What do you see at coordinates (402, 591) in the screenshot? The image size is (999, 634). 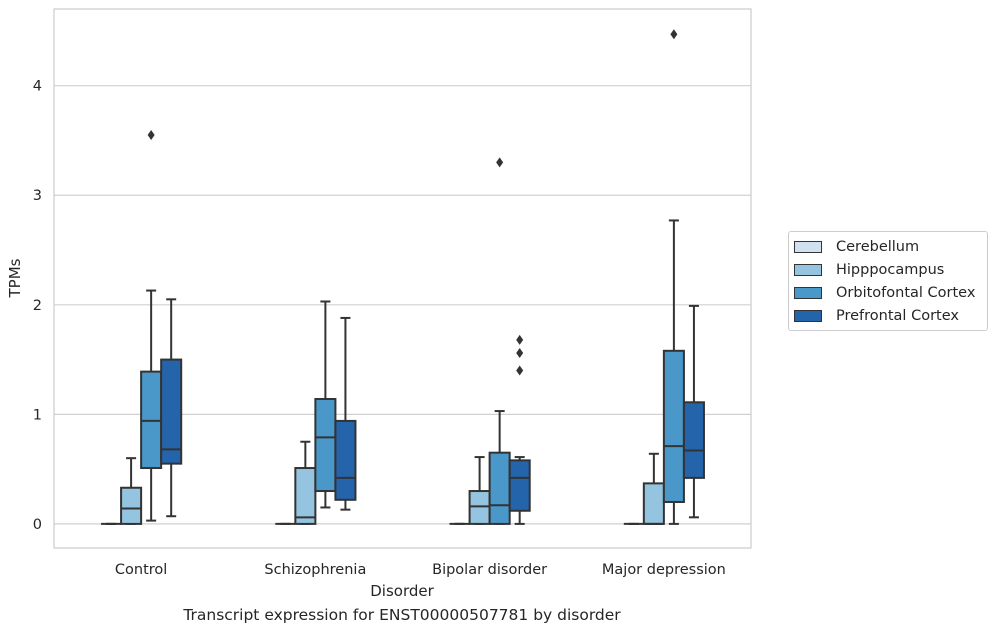 I see `x-axis-label: Disorder` at bounding box center [402, 591].